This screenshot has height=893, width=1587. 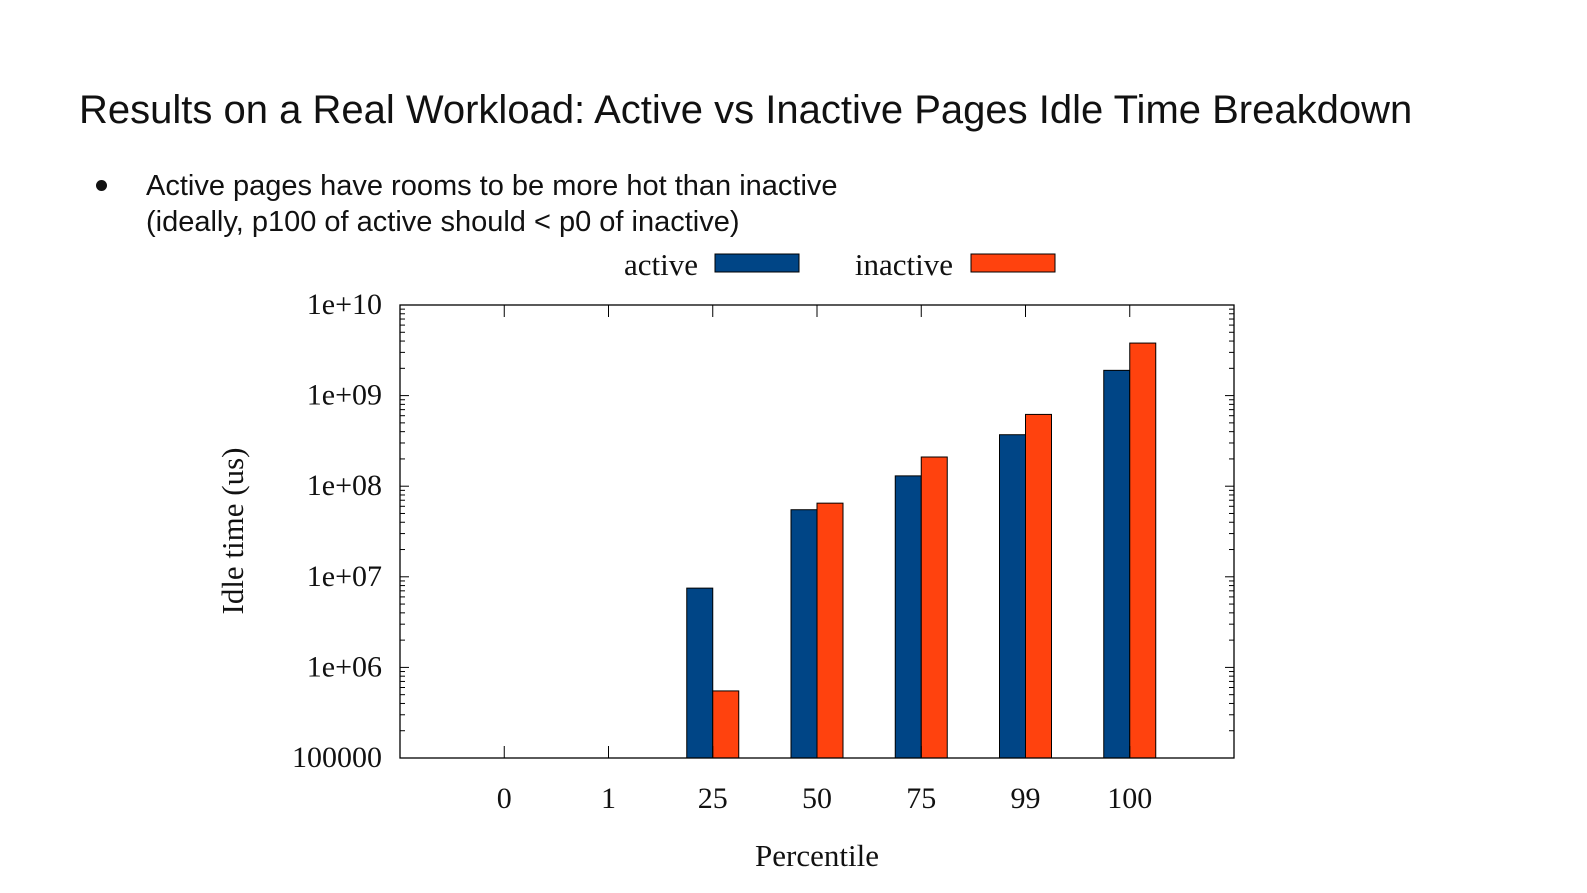 I want to click on y-tick-label: 1e+08, so click(x=344, y=485).